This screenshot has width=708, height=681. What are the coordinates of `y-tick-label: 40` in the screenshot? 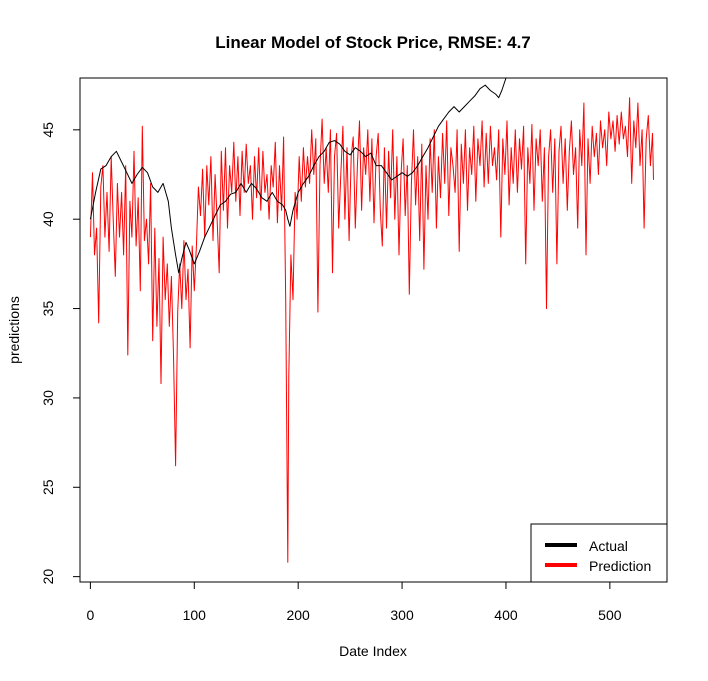 It's located at (48, 219).